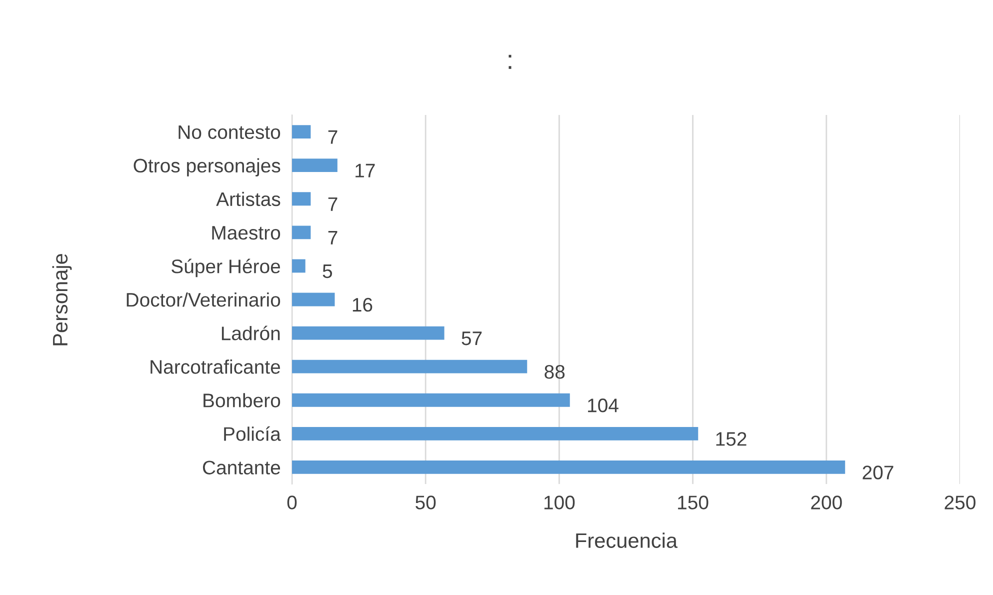  I want to click on data-label: 5, so click(327, 271).